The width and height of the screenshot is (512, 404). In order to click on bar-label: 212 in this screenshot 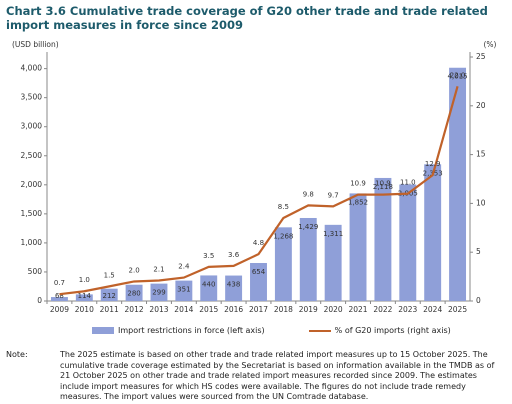, I will do `click(109, 296)`.